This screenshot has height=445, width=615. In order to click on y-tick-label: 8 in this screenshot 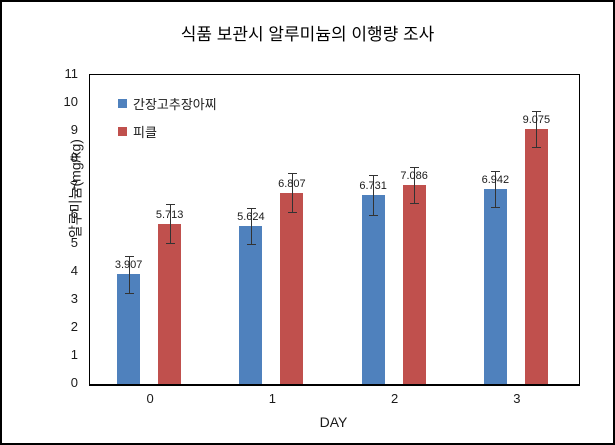, I will do `click(74, 158)`.